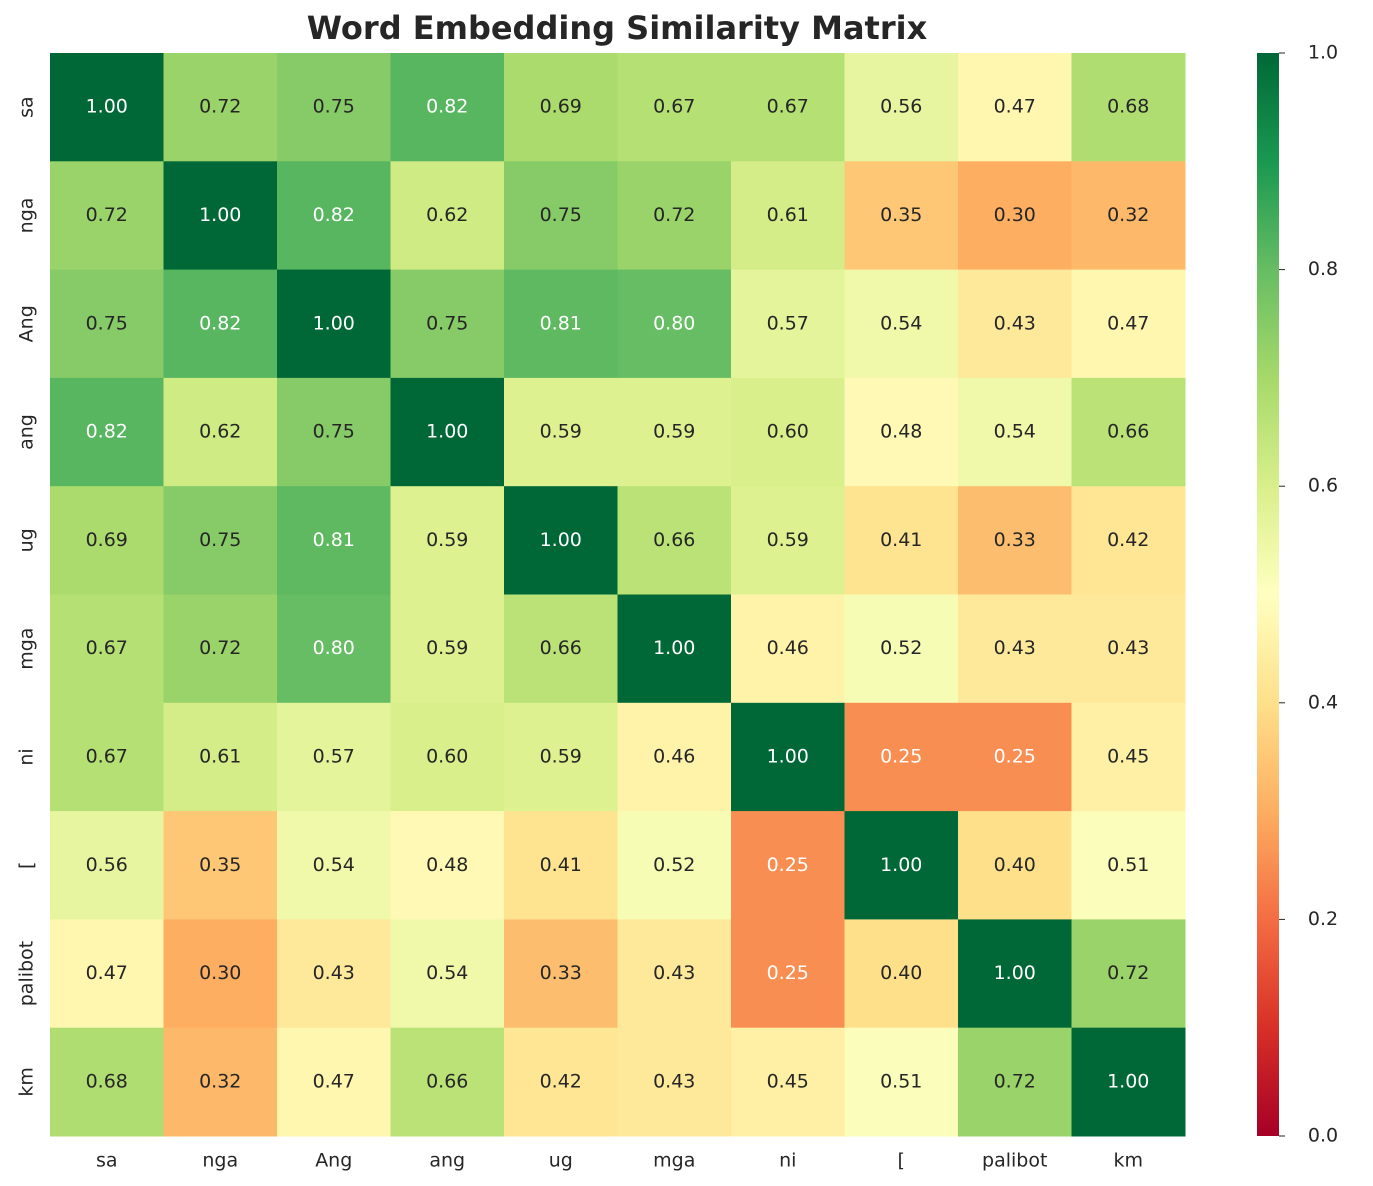 The height and width of the screenshot is (1186, 1373). I want to click on chart-title: Word Embedding Similarity Matrix, so click(617, 28).